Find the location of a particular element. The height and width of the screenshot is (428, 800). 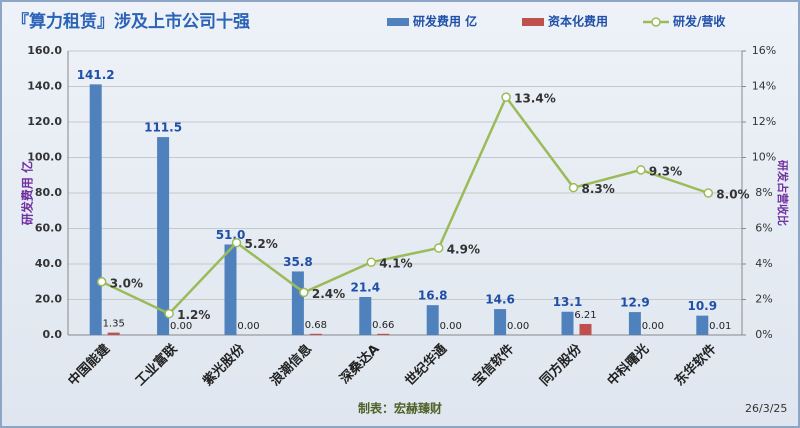

value-label: 1.35 is located at coordinates (114, 324).